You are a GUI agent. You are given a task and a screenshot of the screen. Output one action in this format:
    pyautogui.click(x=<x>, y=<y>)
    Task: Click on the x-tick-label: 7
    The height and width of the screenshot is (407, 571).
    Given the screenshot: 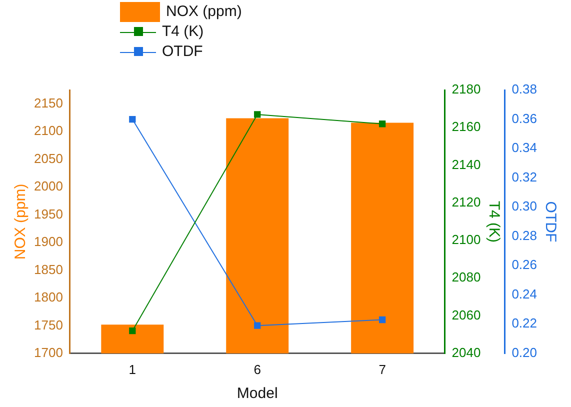 What is the action you would take?
    pyautogui.click(x=382, y=369)
    